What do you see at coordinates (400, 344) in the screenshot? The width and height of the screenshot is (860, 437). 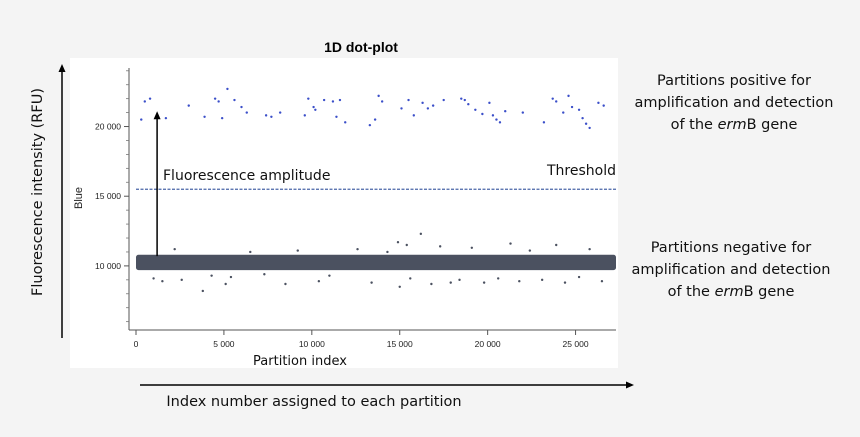 I see `x-tick-label: 15 000` at bounding box center [400, 344].